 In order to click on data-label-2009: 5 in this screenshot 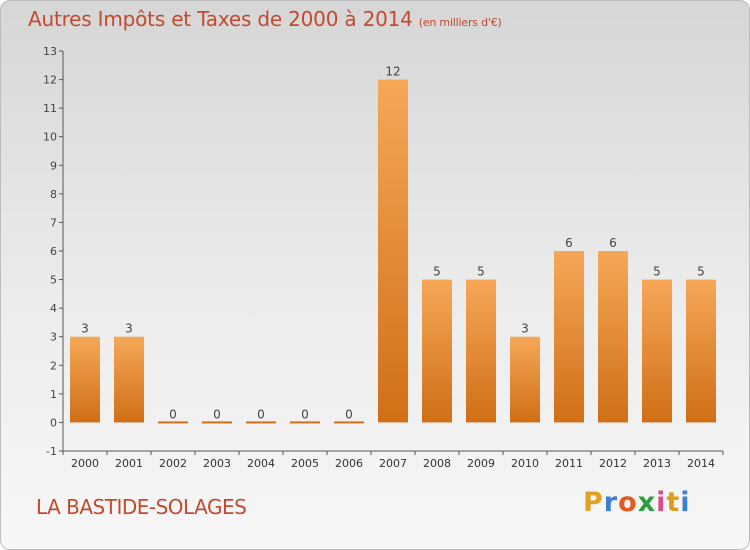, I will do `click(481, 272)`.